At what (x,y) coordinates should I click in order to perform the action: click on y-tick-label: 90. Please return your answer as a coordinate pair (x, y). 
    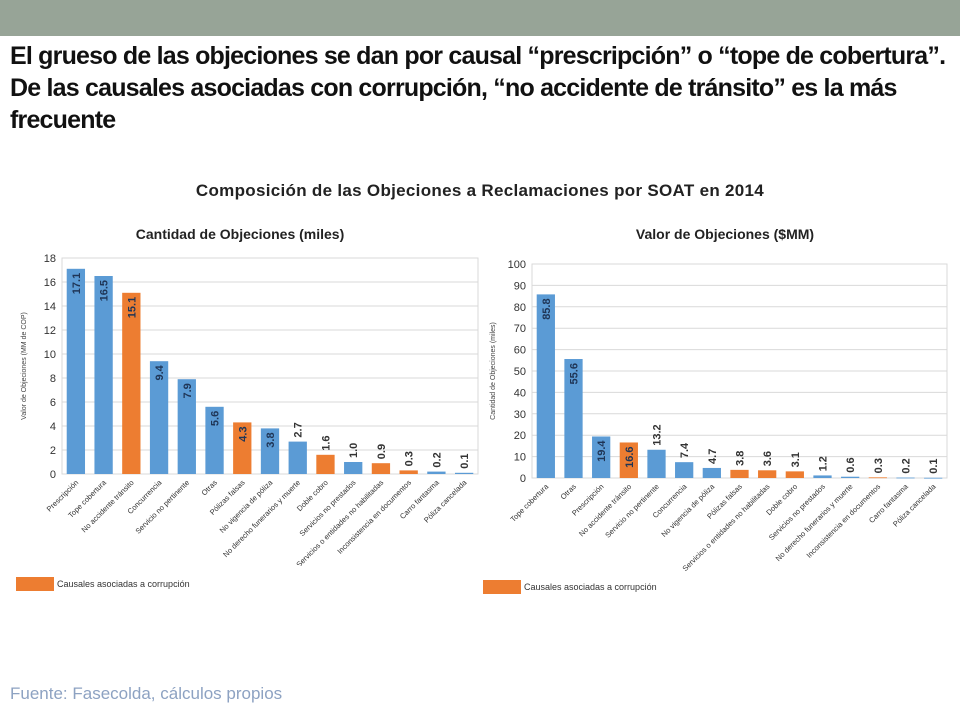
    Looking at the image, I should click on (520, 286).